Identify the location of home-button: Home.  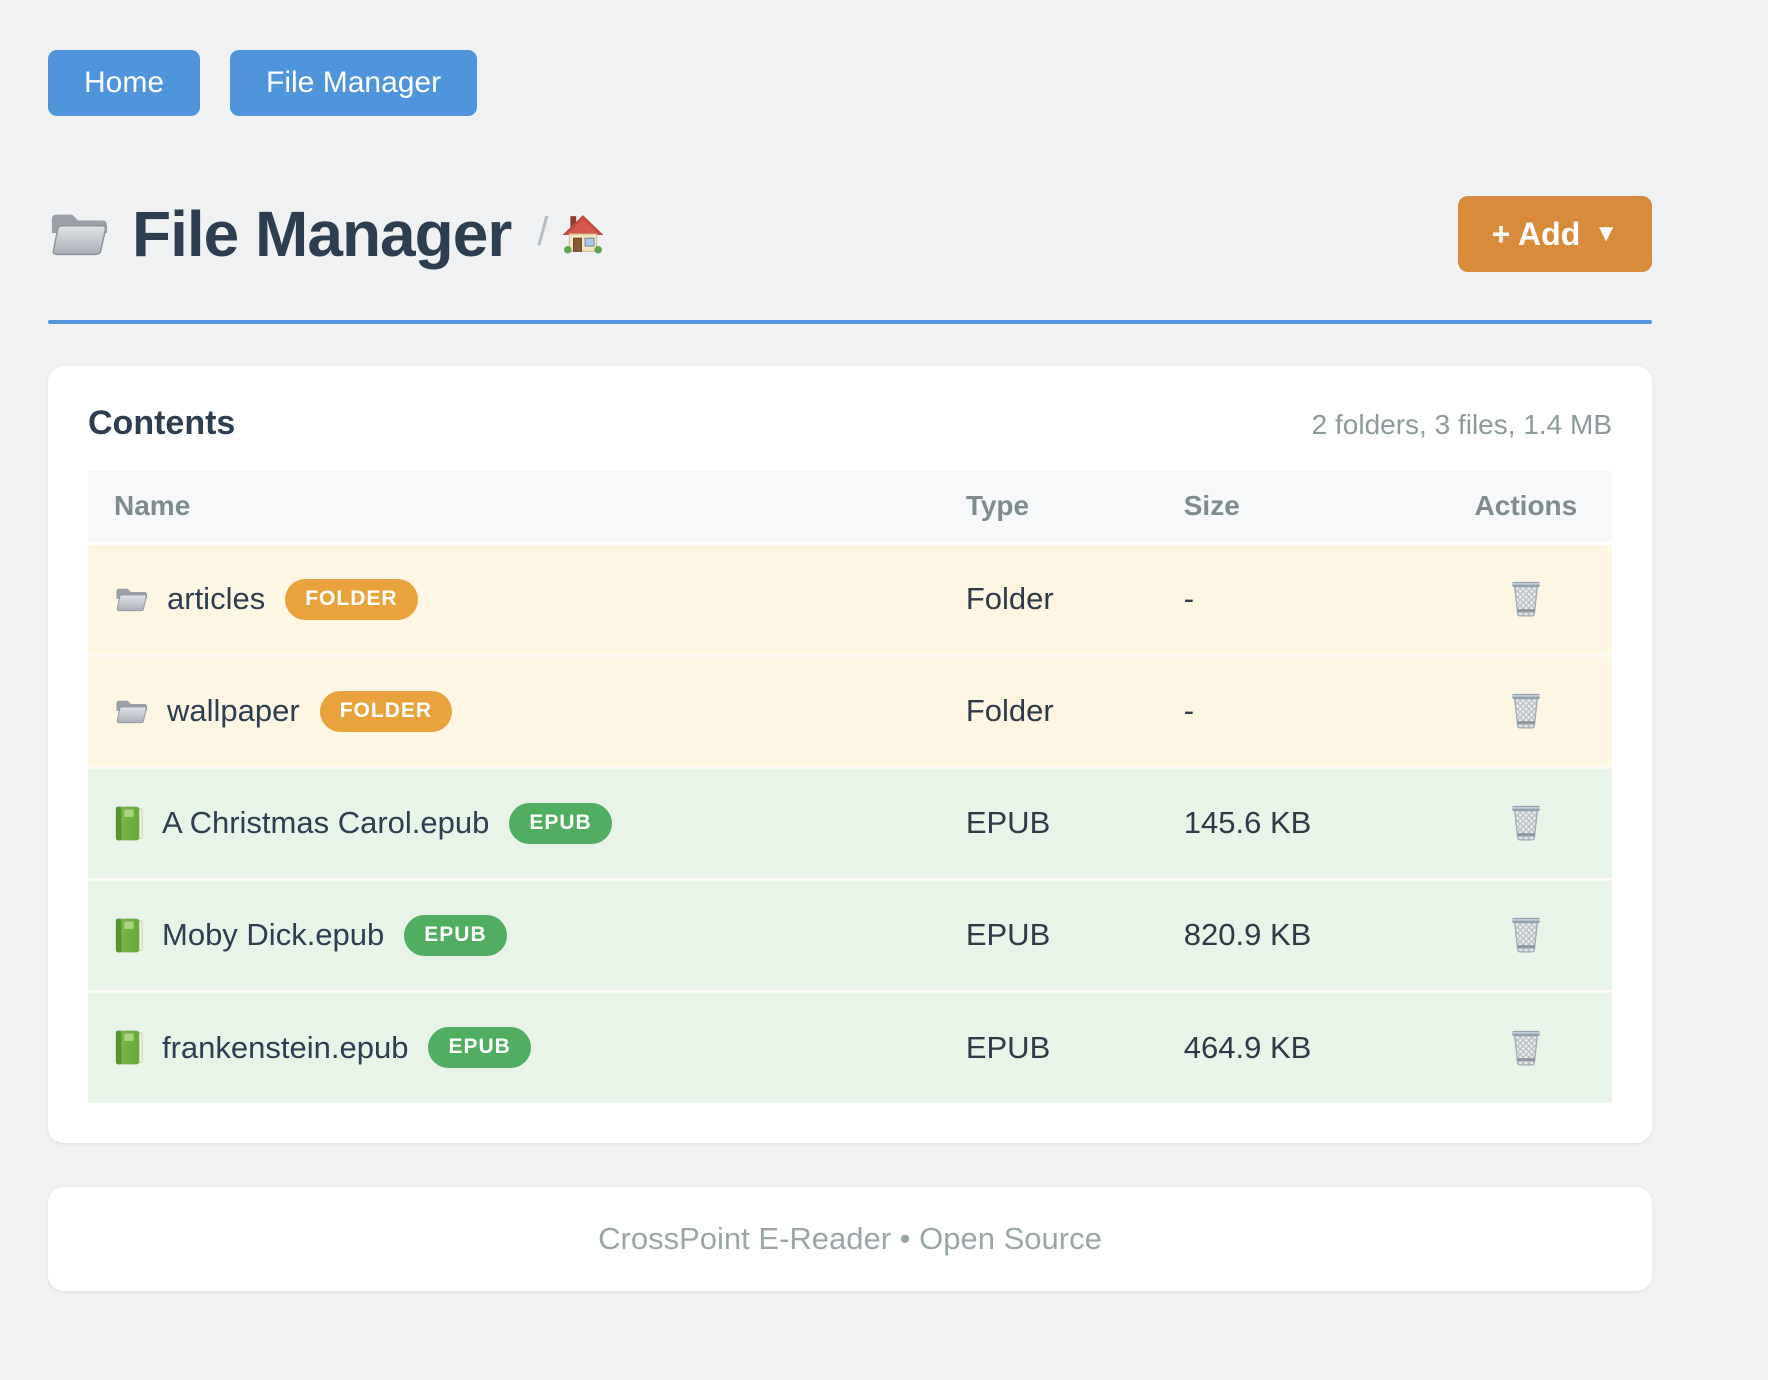
(124, 83).